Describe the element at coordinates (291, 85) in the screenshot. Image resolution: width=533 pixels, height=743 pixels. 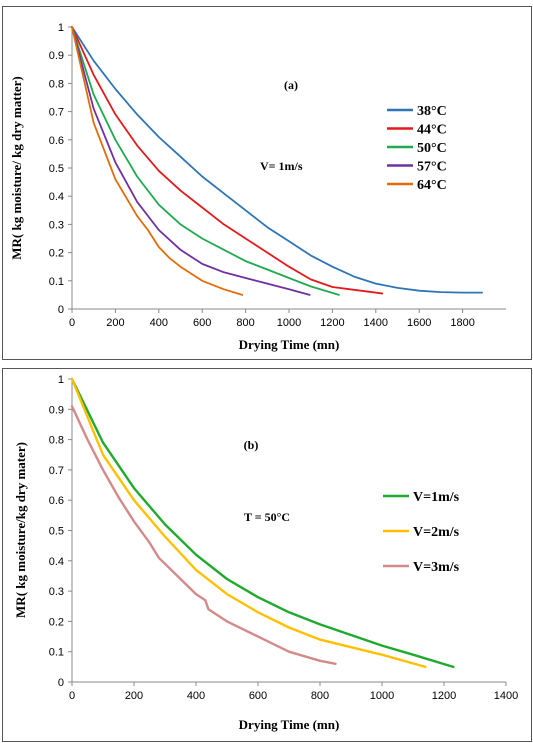
I see `panel-label: (a)` at that location.